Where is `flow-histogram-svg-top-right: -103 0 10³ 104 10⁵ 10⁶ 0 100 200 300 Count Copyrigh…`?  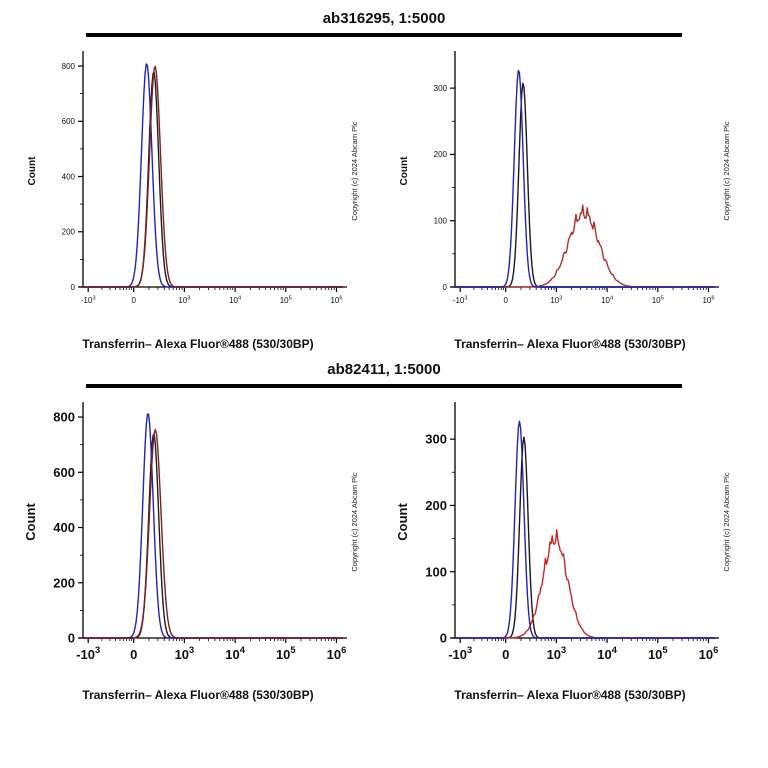
flow-histogram-svg-top-right: -103 0 10³ 104 10⁵ 10⁶ 0 100 200 300 Count Copyrigh… is located at coordinates (565, 178).